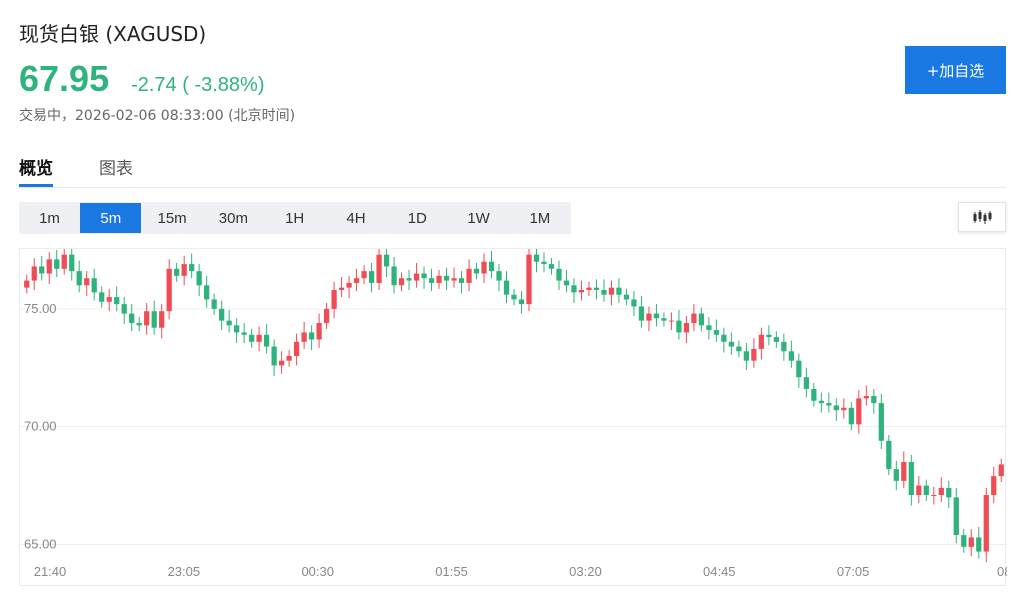 The image size is (1024, 596). What do you see at coordinates (356, 218) in the screenshot?
I see `interval-4h: 4H` at bounding box center [356, 218].